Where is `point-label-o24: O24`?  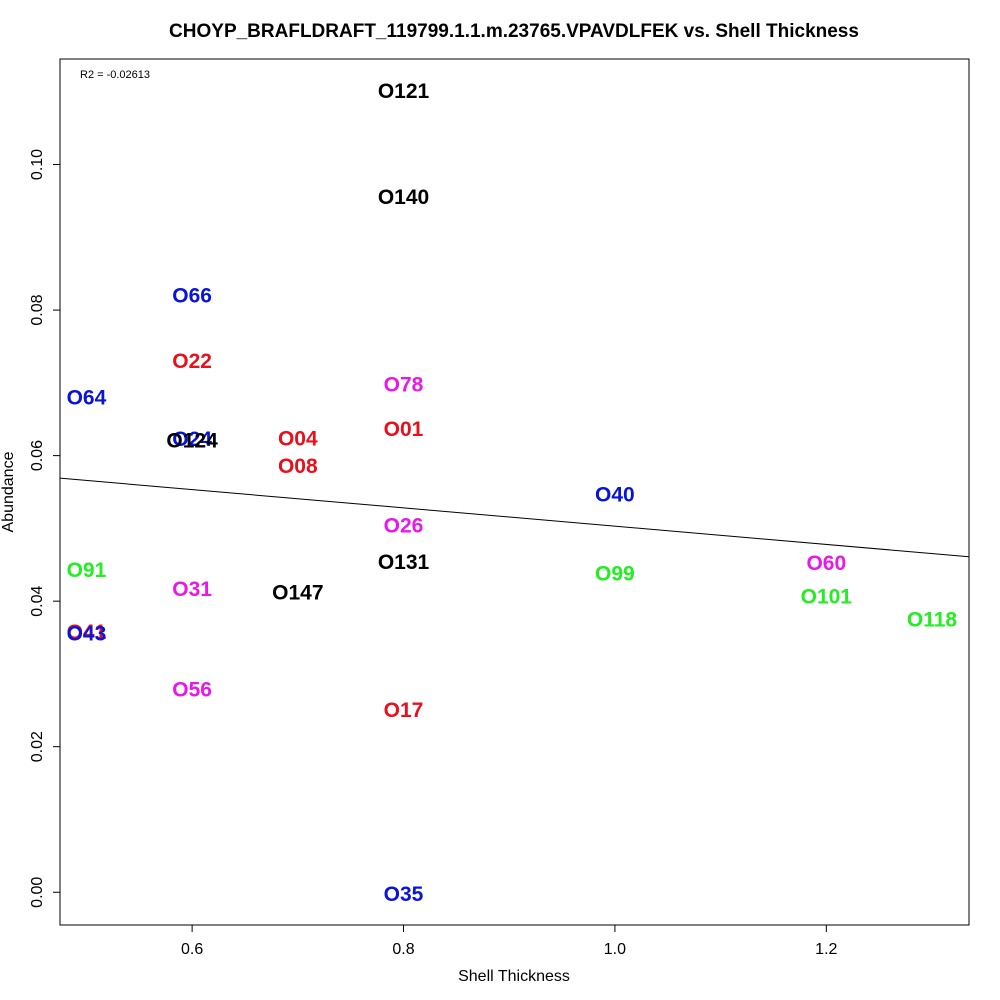 point-label-o24: O24 is located at coordinates (192, 439).